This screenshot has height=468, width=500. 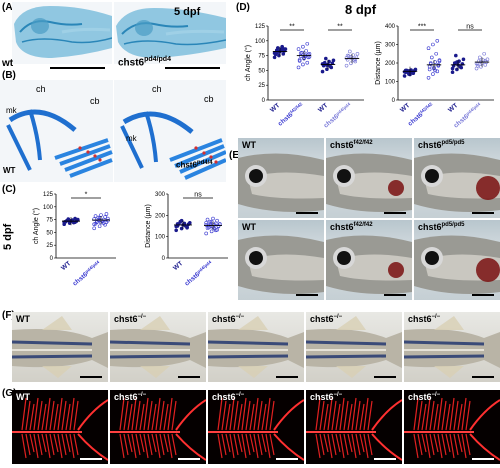 I want to click on y-tick-label: 50, so click(x=49, y=233).